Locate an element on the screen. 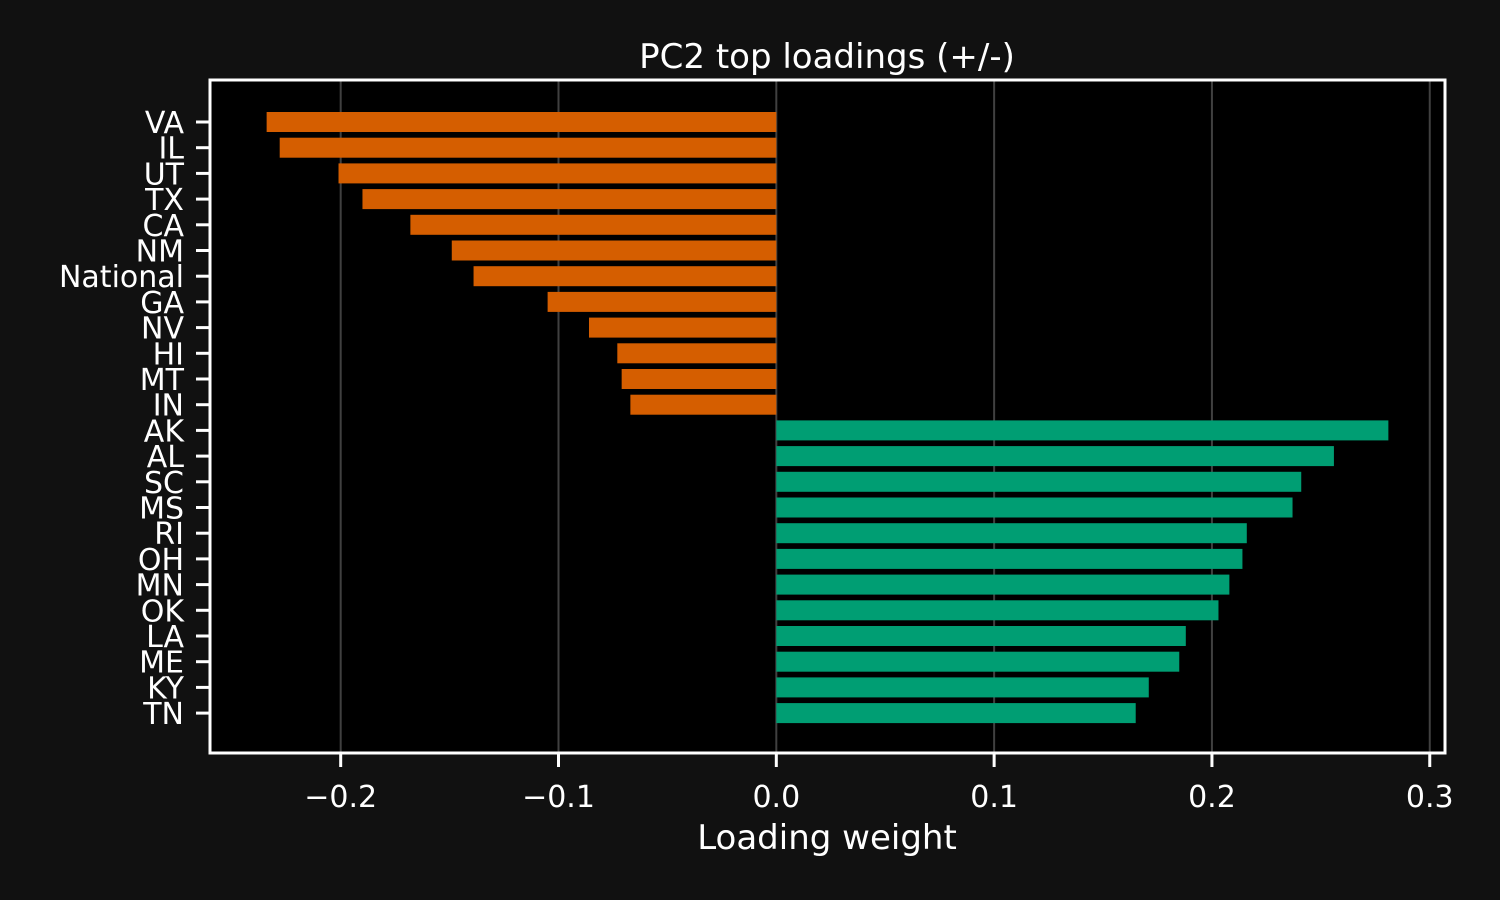 The image size is (1500, 900). bar-ky is located at coordinates (962, 687).